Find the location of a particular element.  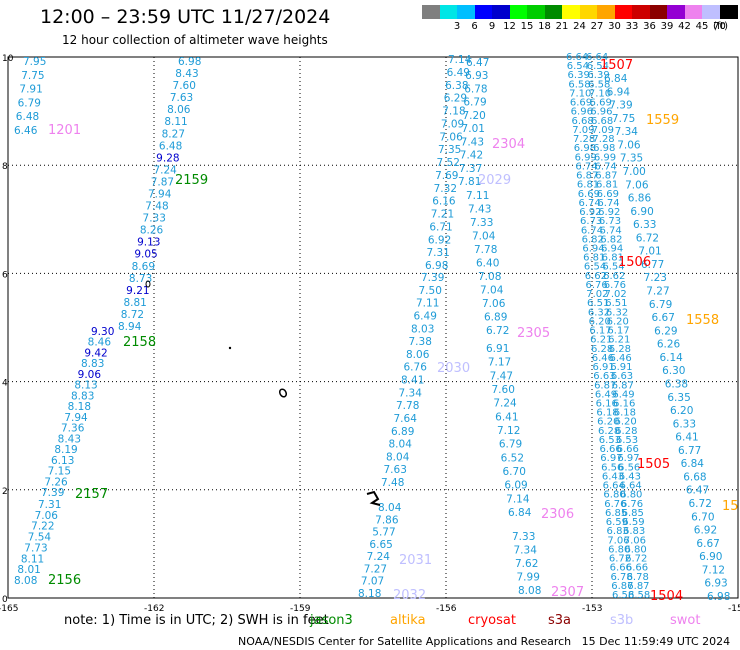

wave-value: 6.96 is located at coordinates (582, 112).